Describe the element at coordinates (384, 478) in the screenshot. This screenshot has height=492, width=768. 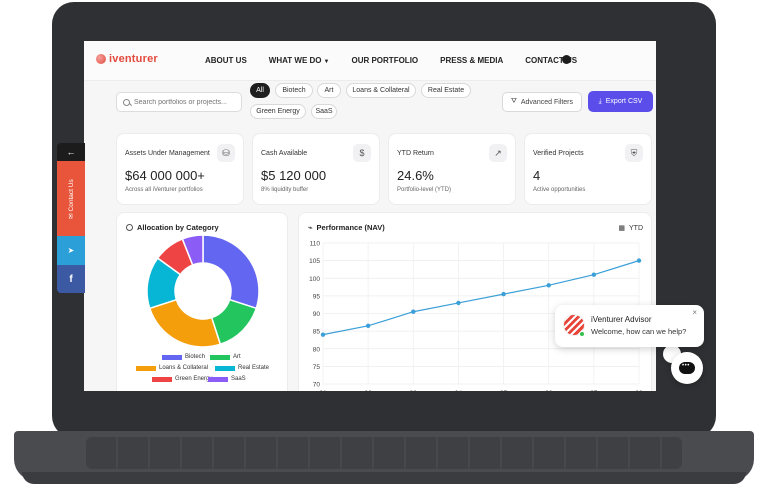
I see `laptop-base-front` at that location.